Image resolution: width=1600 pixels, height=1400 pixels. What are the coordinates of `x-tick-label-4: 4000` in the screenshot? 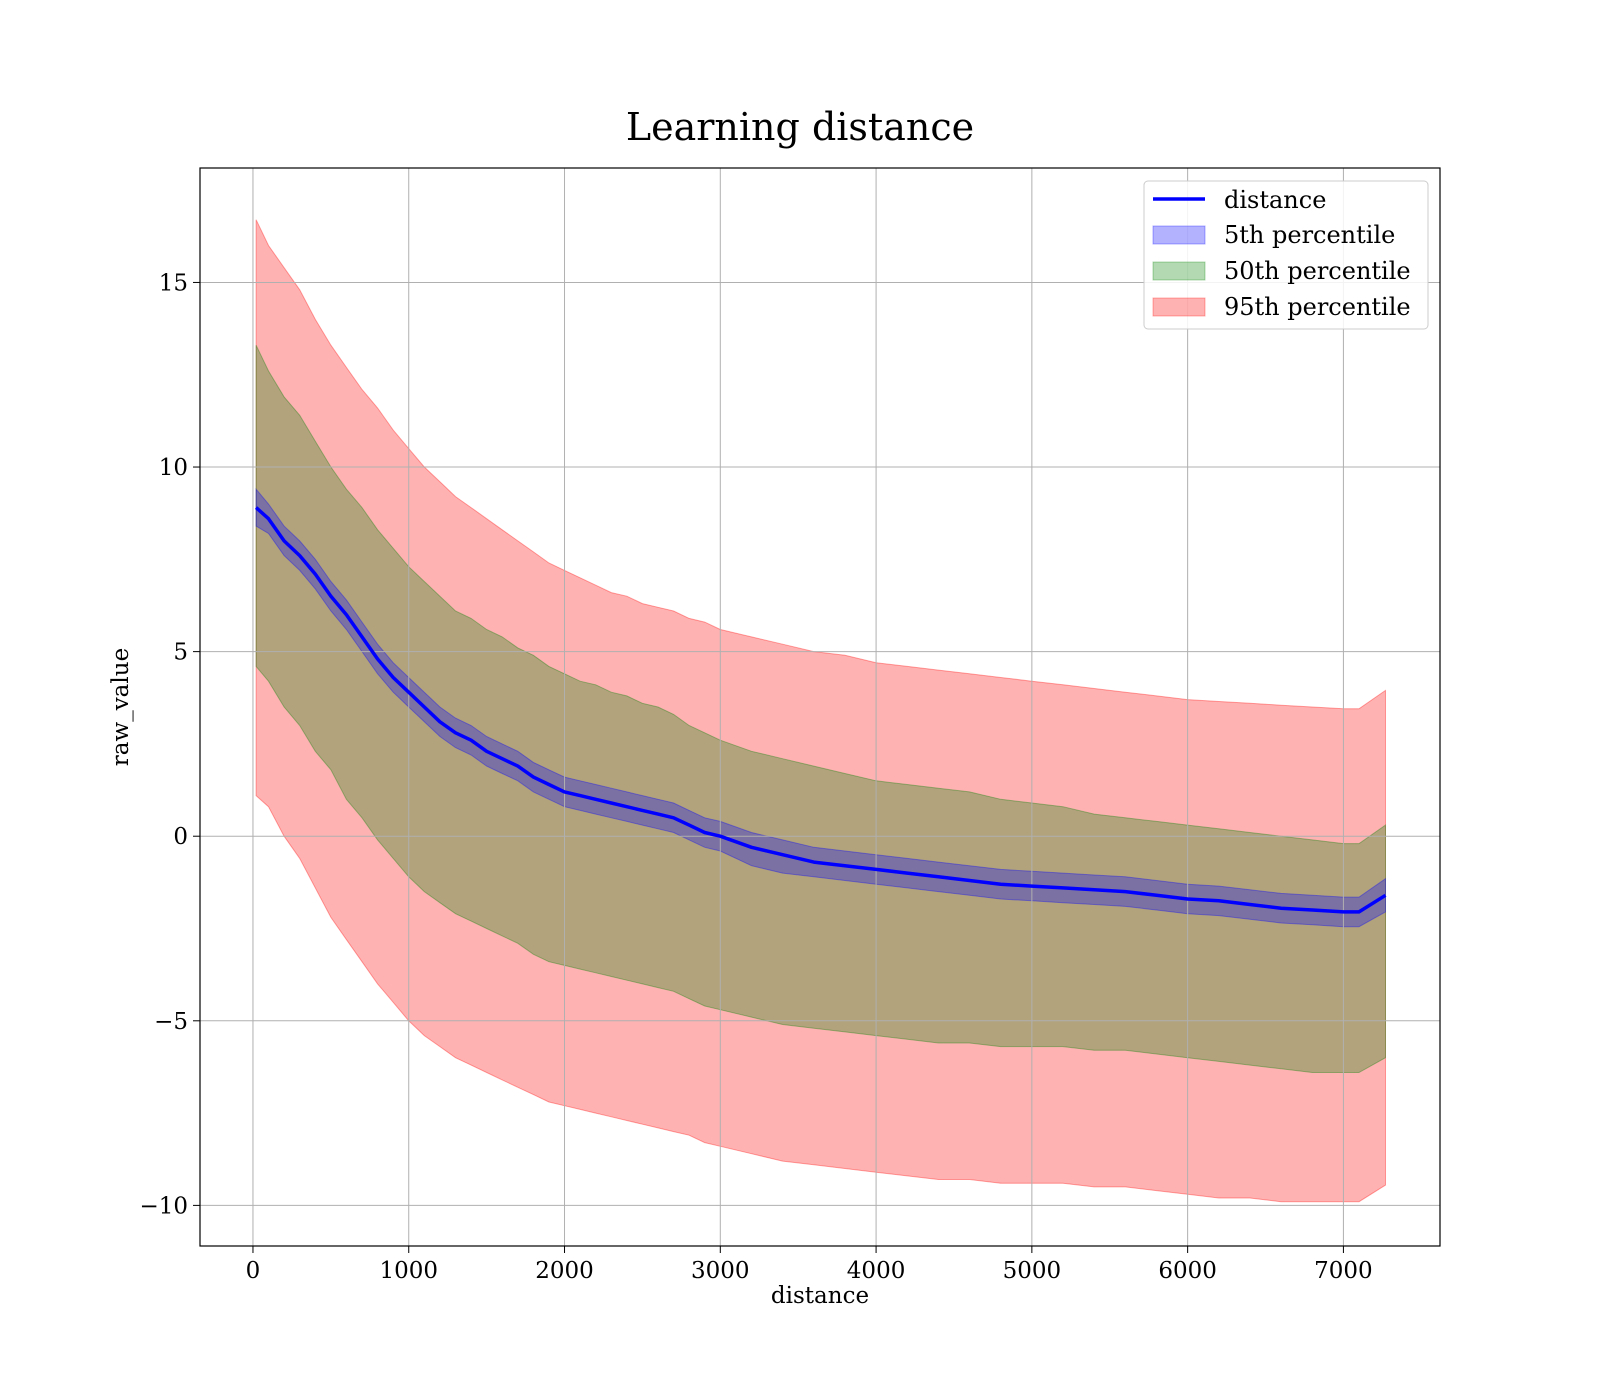 It's located at (876, 1271).